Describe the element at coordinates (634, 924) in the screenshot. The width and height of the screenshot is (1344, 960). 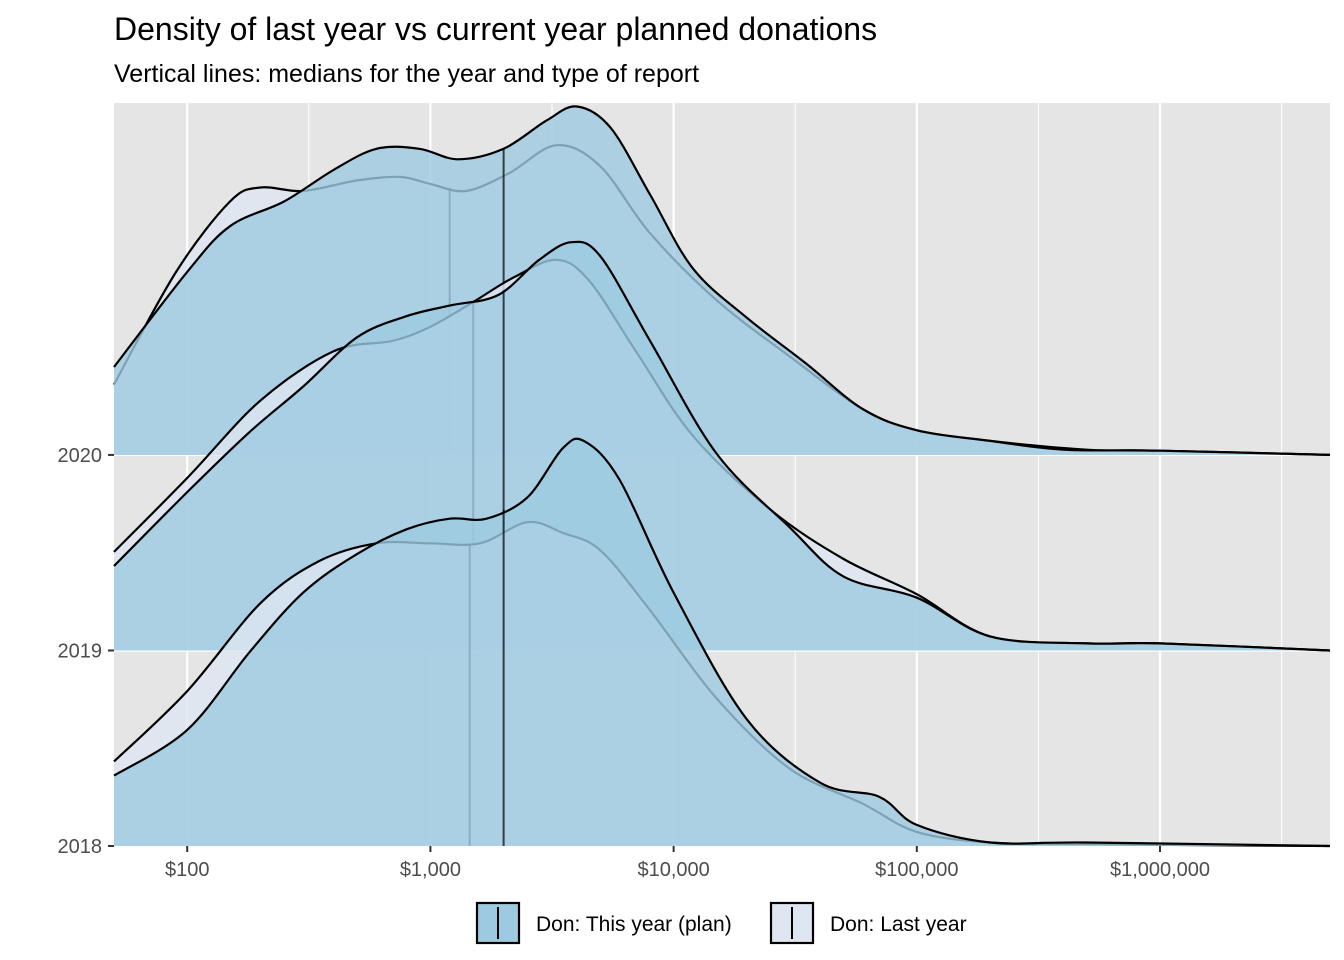
I see `legend-label: Don: This year (plan)` at that location.